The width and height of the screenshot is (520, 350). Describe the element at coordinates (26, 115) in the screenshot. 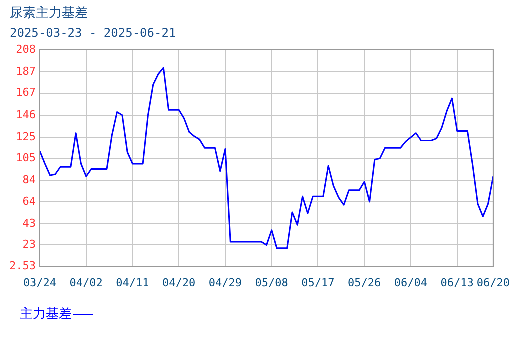

I see `y-tick-label: 146` at that location.